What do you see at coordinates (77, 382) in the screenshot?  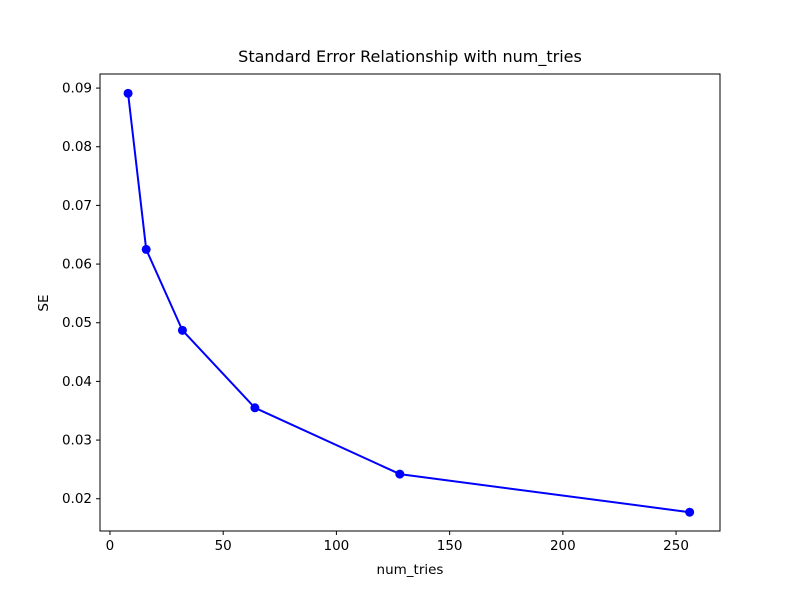 I see `y-tick-label: 0.04` at bounding box center [77, 382].